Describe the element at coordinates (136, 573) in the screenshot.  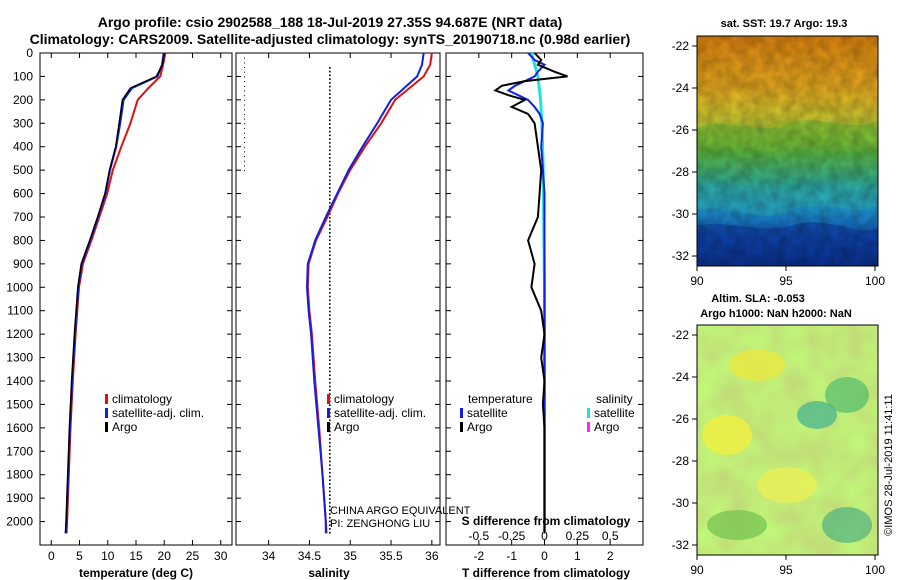
I see `temperature-xlabel: temperature (deg C)` at that location.